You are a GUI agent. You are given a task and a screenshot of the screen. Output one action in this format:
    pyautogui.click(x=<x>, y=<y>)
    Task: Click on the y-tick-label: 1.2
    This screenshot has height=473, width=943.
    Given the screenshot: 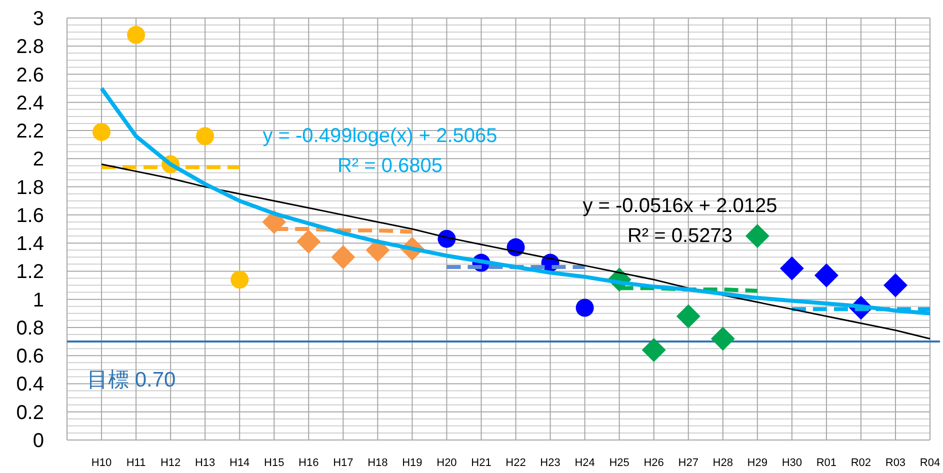 What is the action you would take?
    pyautogui.click(x=30, y=272)
    